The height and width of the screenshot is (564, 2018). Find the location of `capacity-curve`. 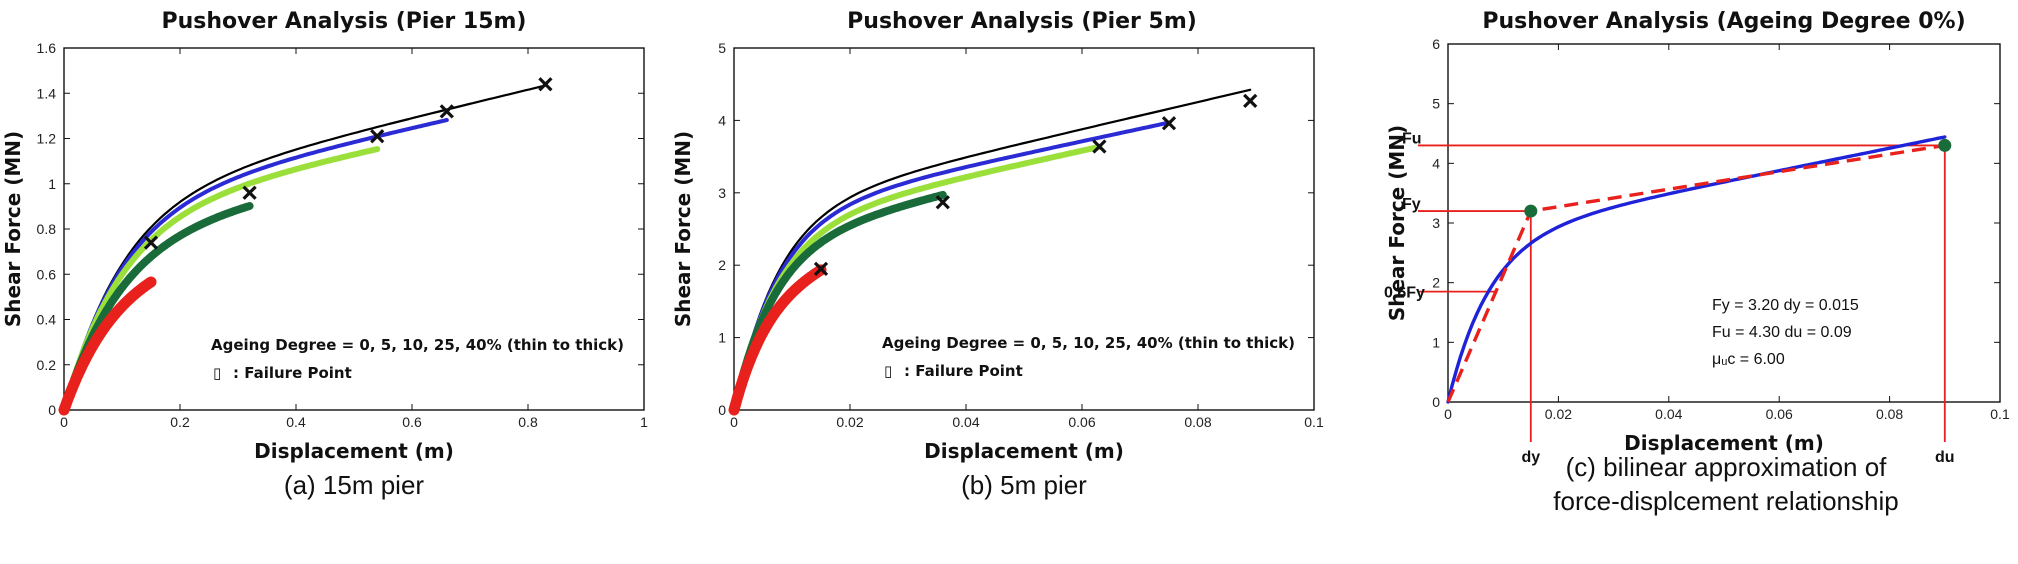

capacity-curve is located at coordinates (1696, 269).